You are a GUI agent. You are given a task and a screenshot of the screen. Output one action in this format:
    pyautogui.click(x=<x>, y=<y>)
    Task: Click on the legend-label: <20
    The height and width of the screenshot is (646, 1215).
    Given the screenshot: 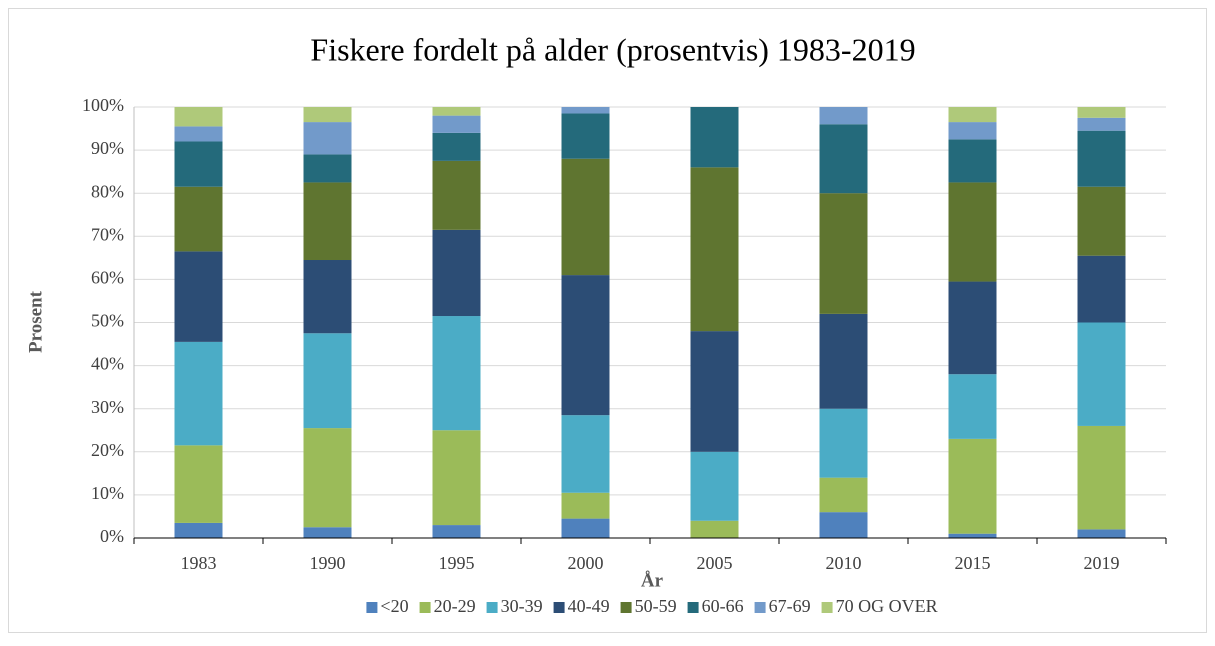 What is the action you would take?
    pyautogui.click(x=394, y=606)
    